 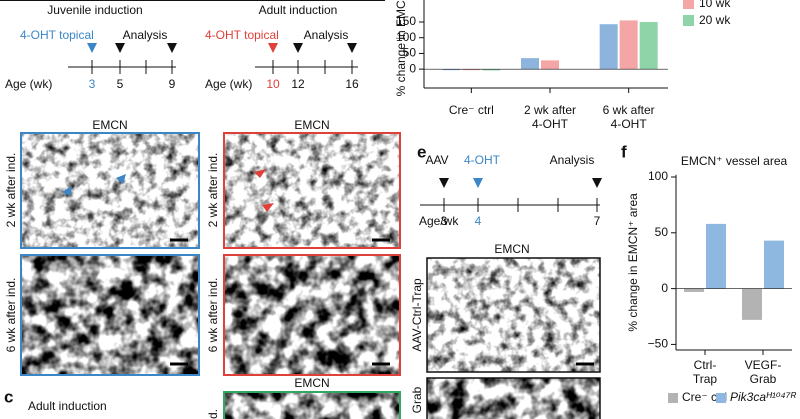 What do you see at coordinates (658, 344) in the screenshot?
I see `y-tick-label: −50` at bounding box center [658, 344].